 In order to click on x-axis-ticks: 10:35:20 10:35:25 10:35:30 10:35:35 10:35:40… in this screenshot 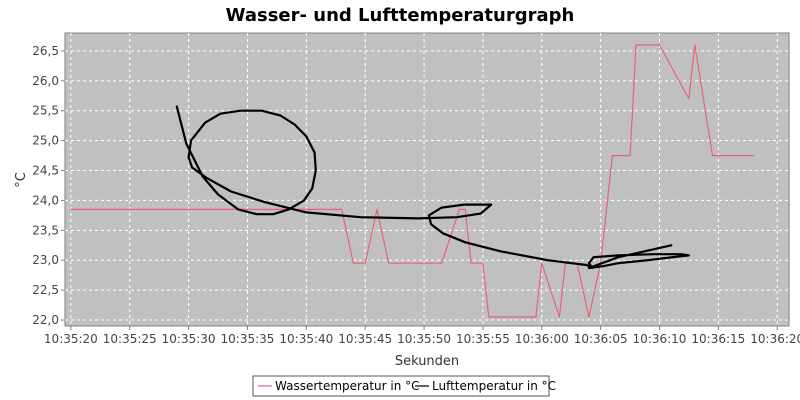, I will do `click(422, 336)`.